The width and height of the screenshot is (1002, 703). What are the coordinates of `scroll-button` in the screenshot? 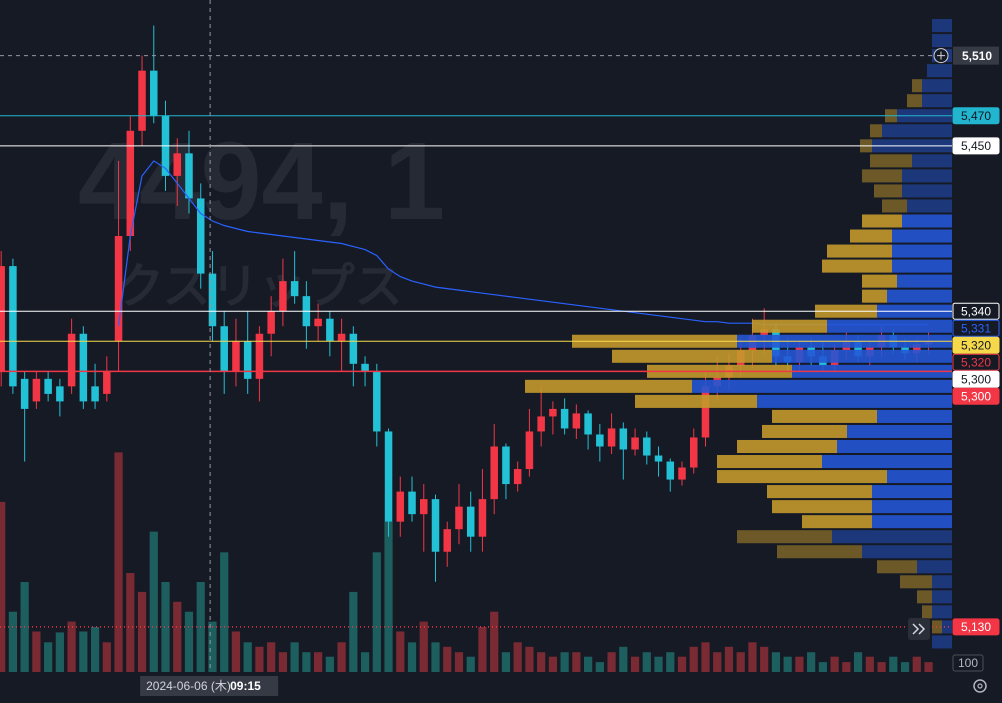 It's located at (919, 629).